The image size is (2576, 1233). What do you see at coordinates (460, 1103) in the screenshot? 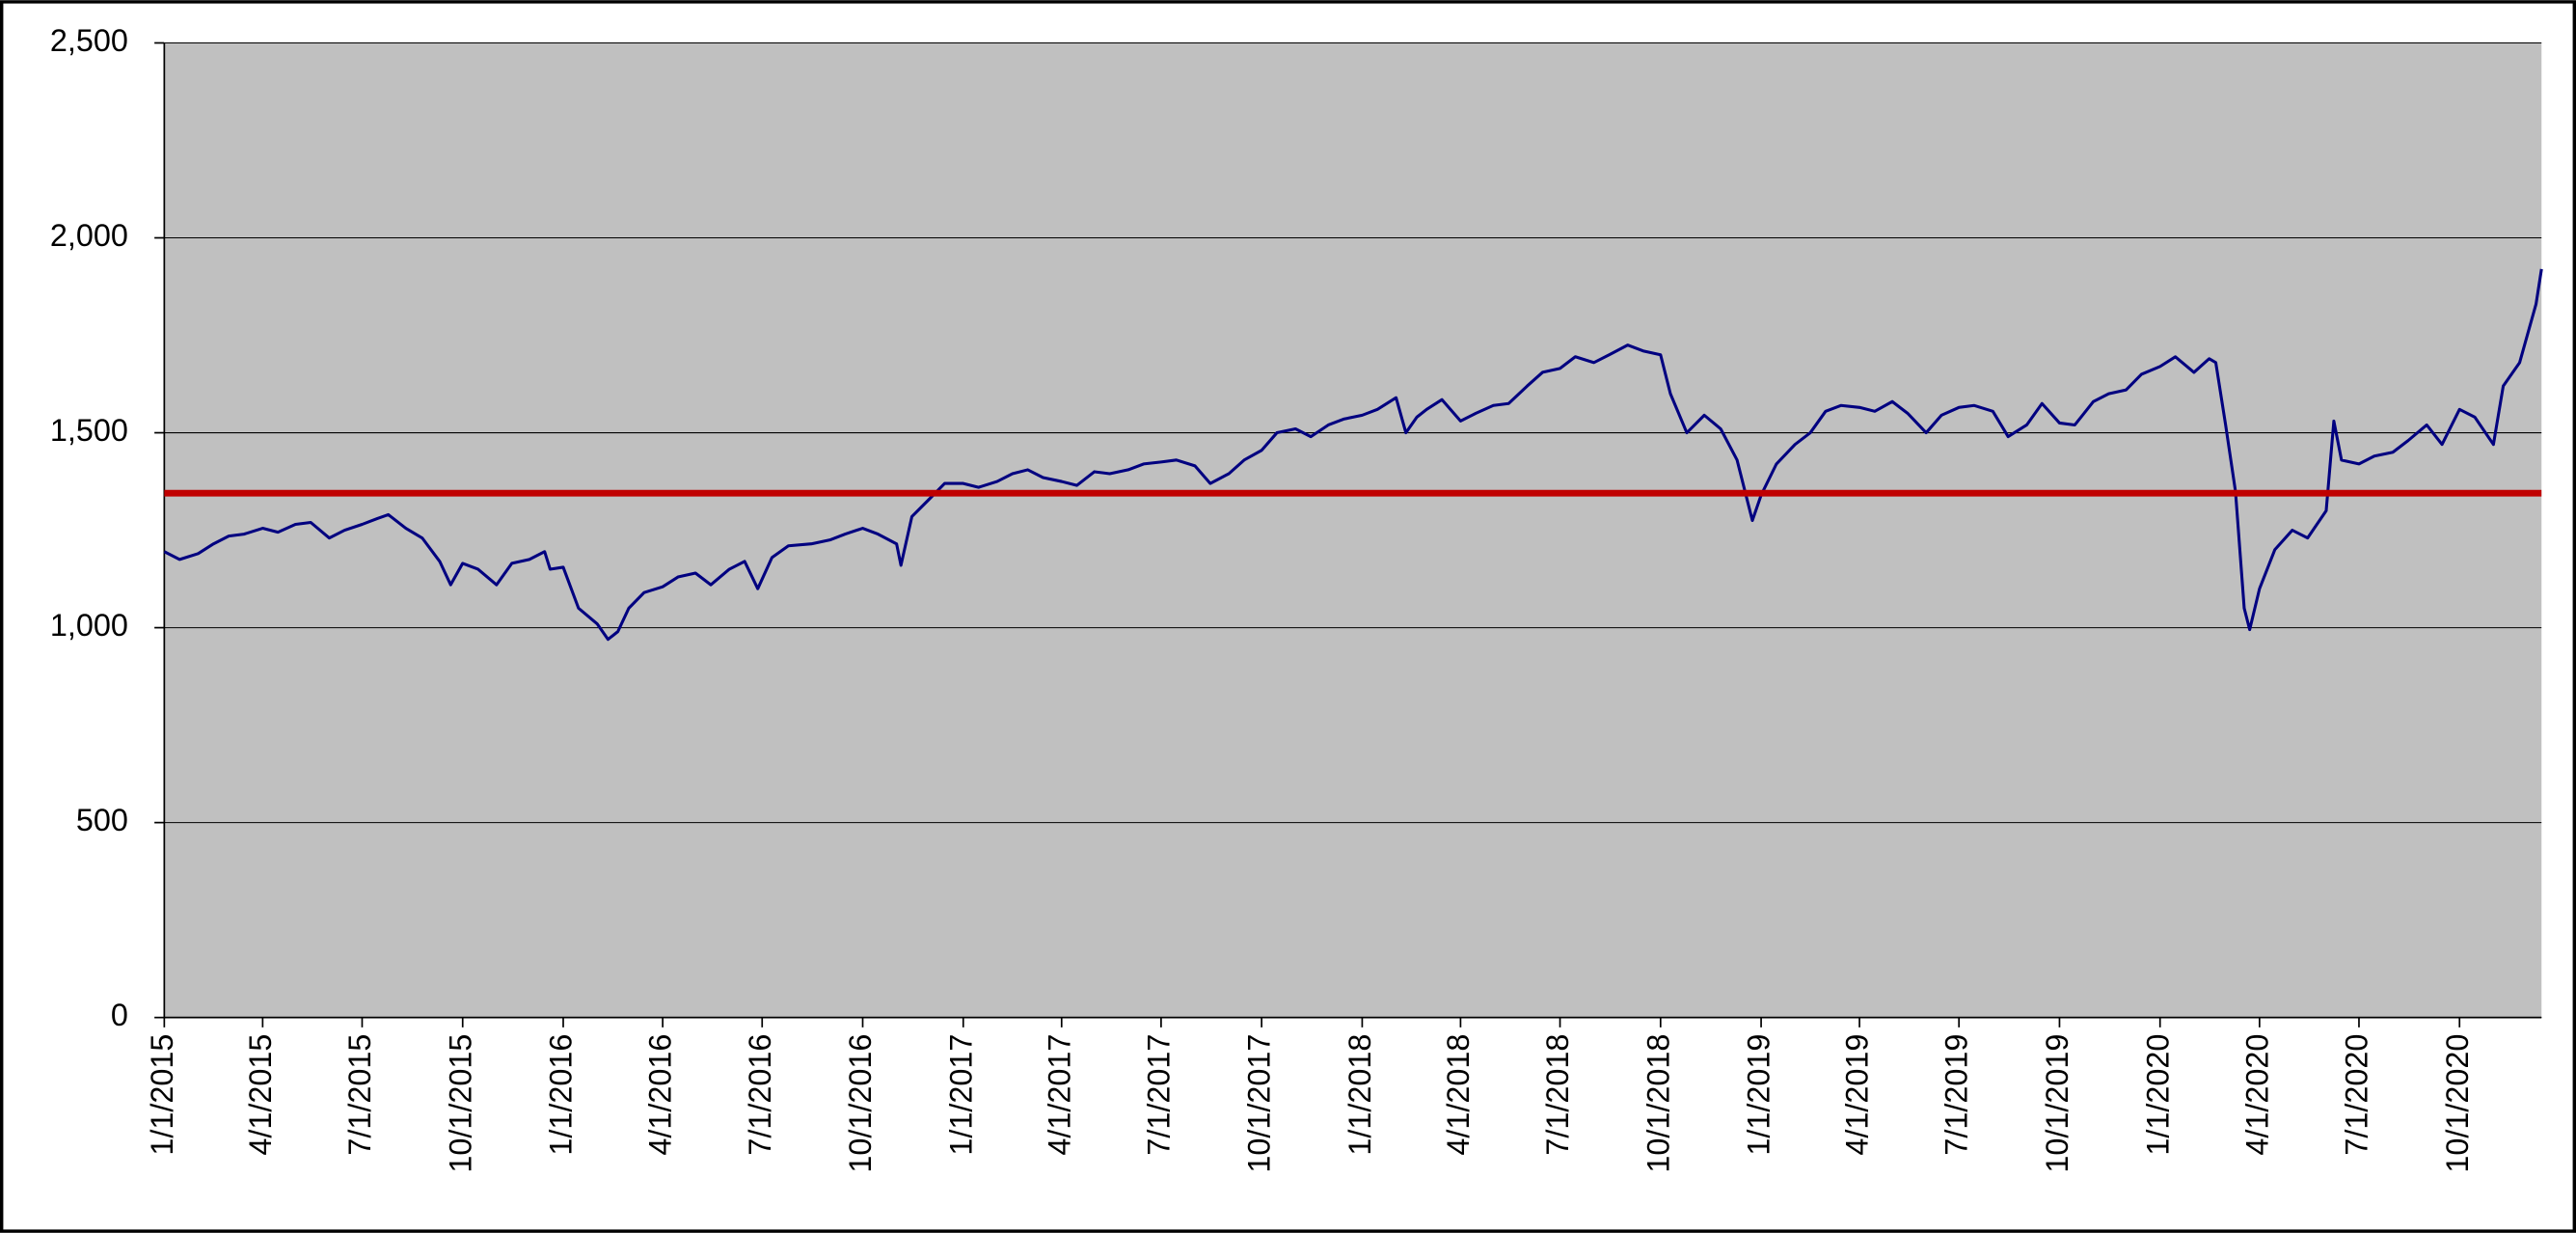
I see `x-tick-label: 10/1/2015` at bounding box center [460, 1103].